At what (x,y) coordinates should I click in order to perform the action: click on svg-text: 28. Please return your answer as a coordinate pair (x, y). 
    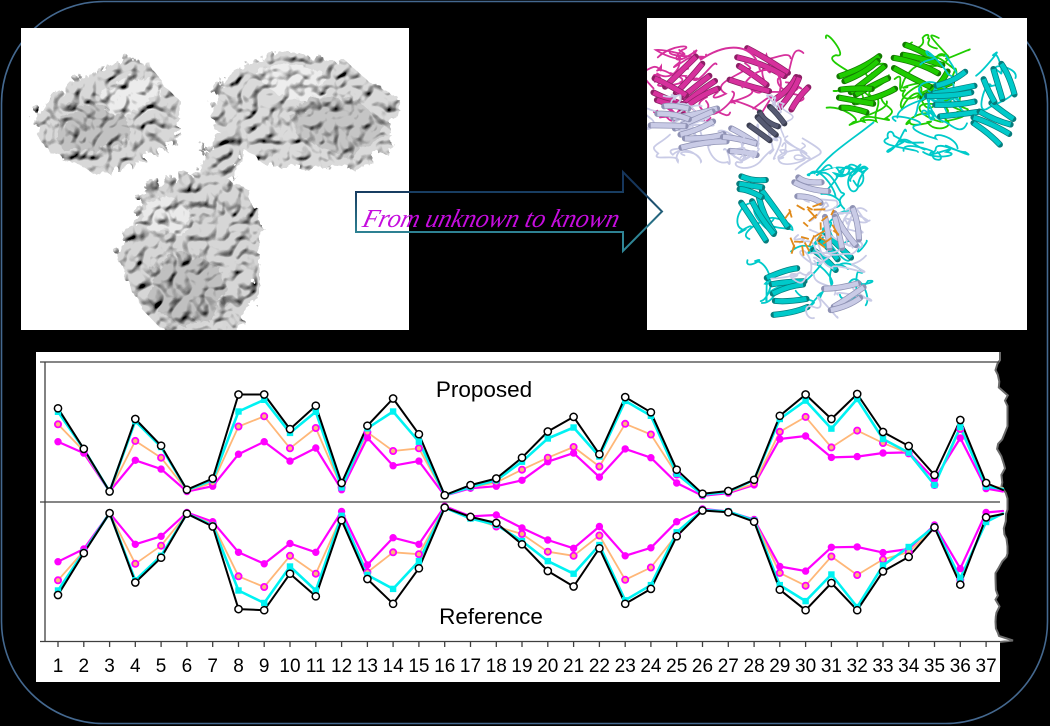
    Looking at the image, I should click on (754, 666).